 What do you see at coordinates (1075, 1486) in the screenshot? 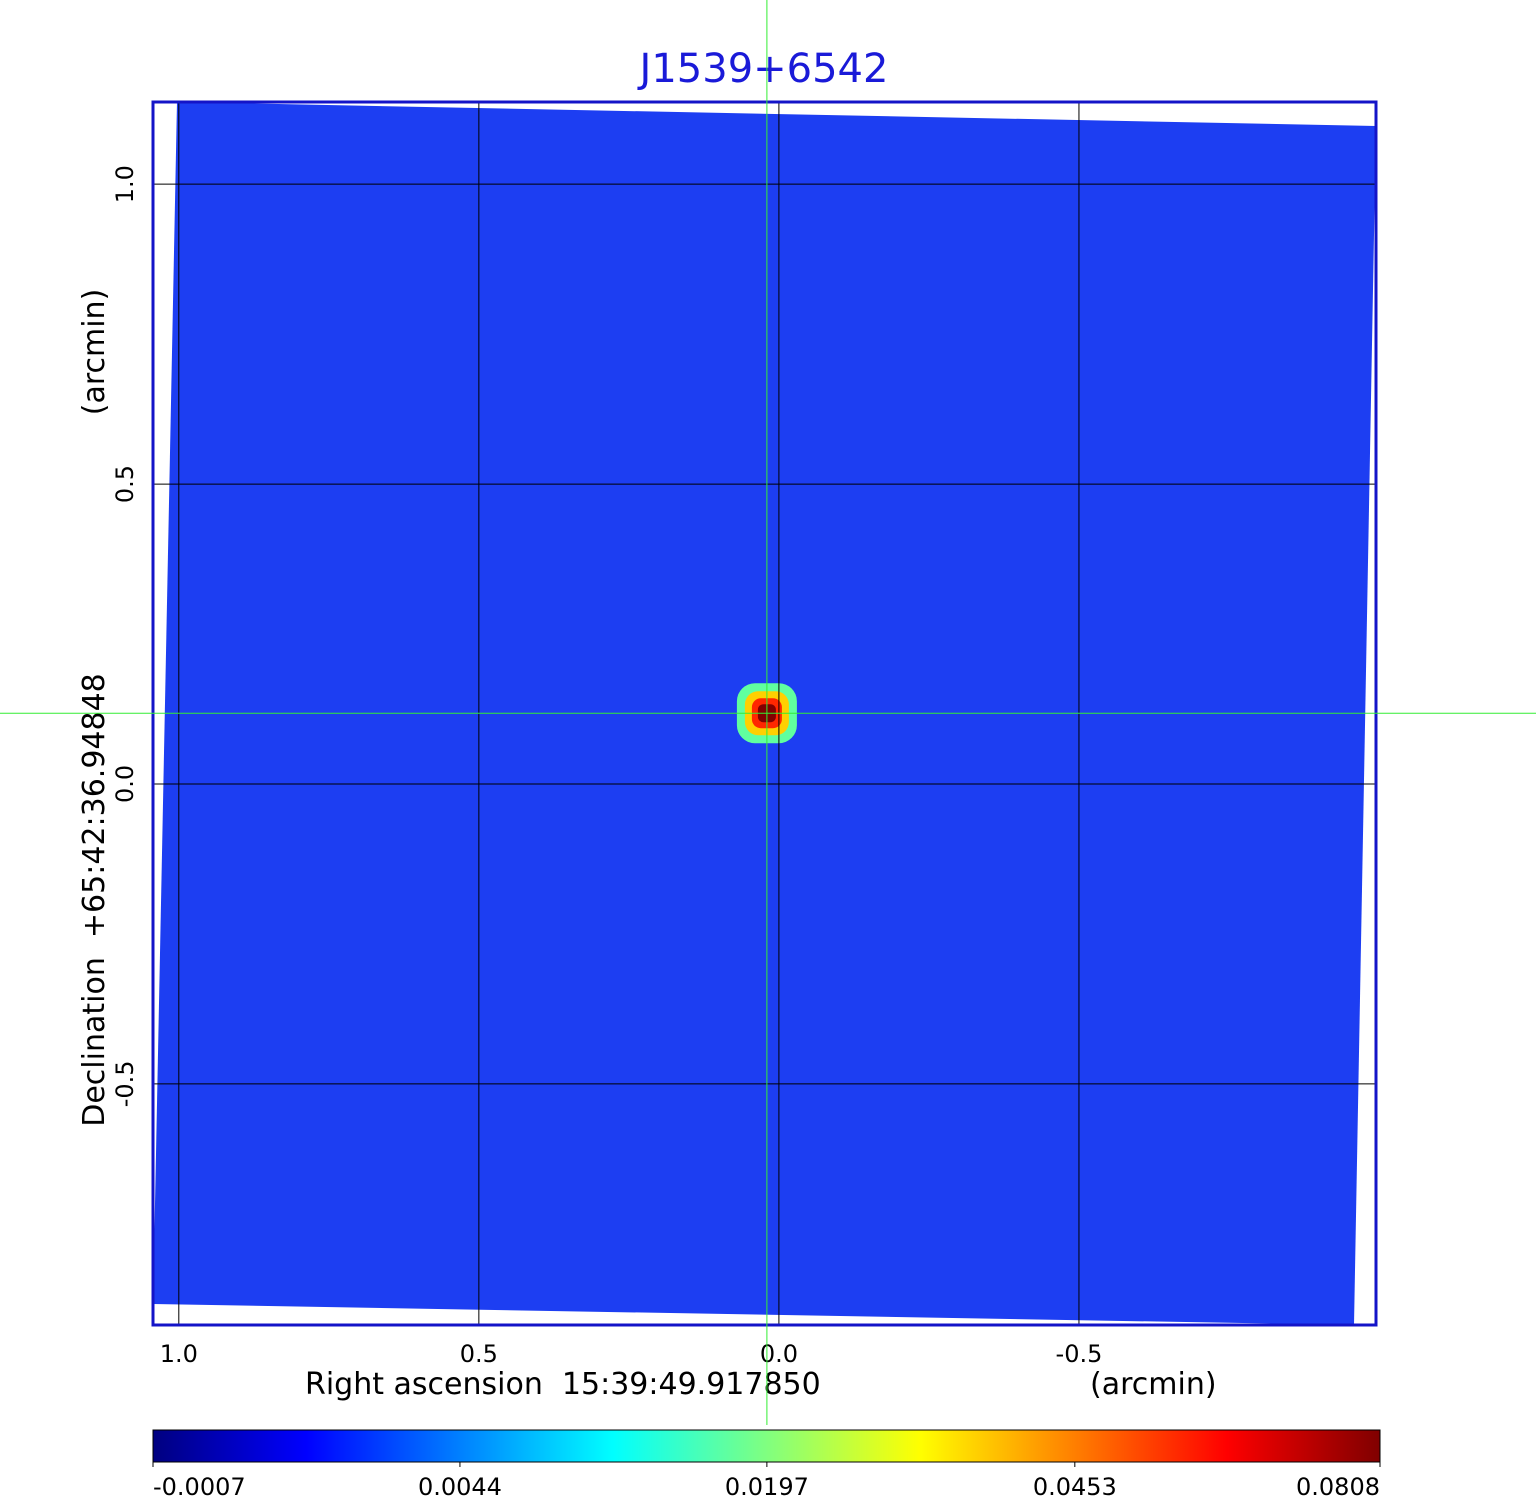
I see `colorbar-tick-label: 0.0453` at bounding box center [1075, 1486].